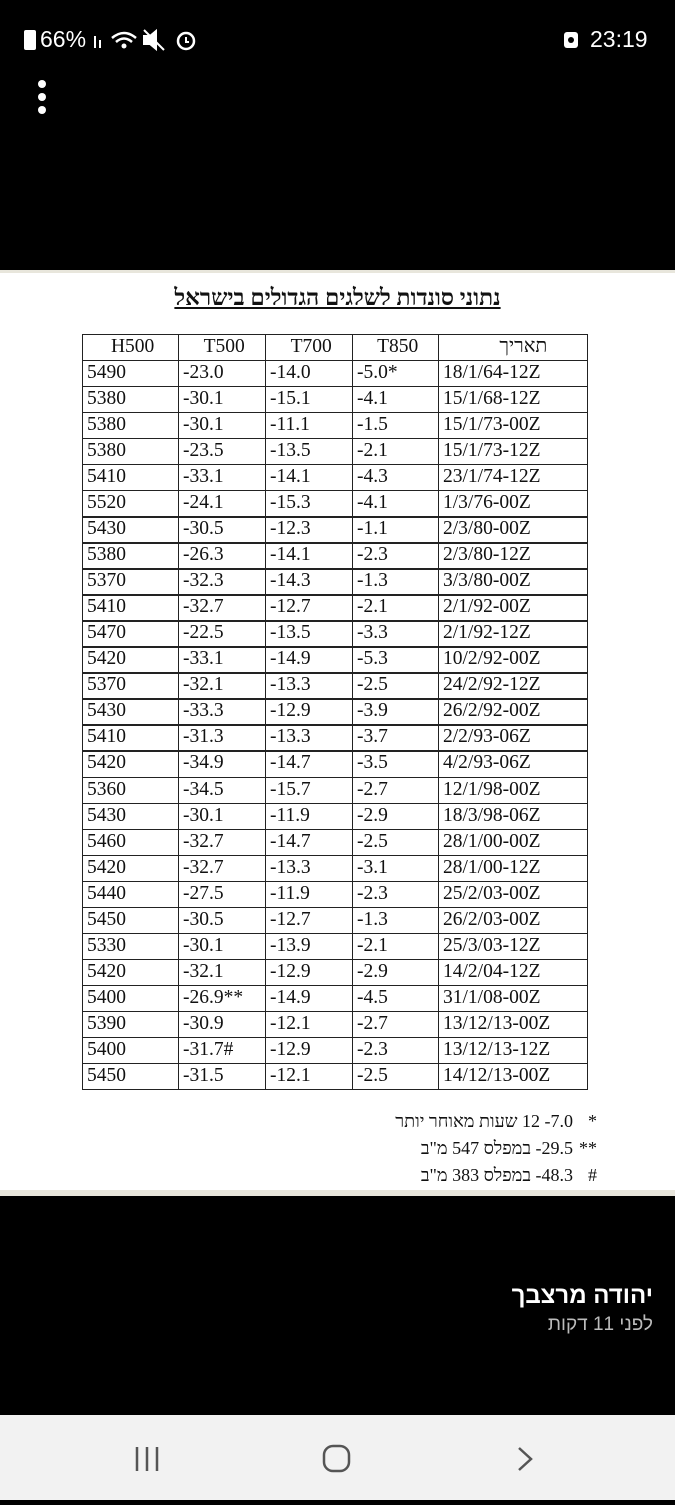 The image size is (675, 1505). Describe the element at coordinates (131, 1050) in the screenshot. I see `table-cell: 5400` at that location.